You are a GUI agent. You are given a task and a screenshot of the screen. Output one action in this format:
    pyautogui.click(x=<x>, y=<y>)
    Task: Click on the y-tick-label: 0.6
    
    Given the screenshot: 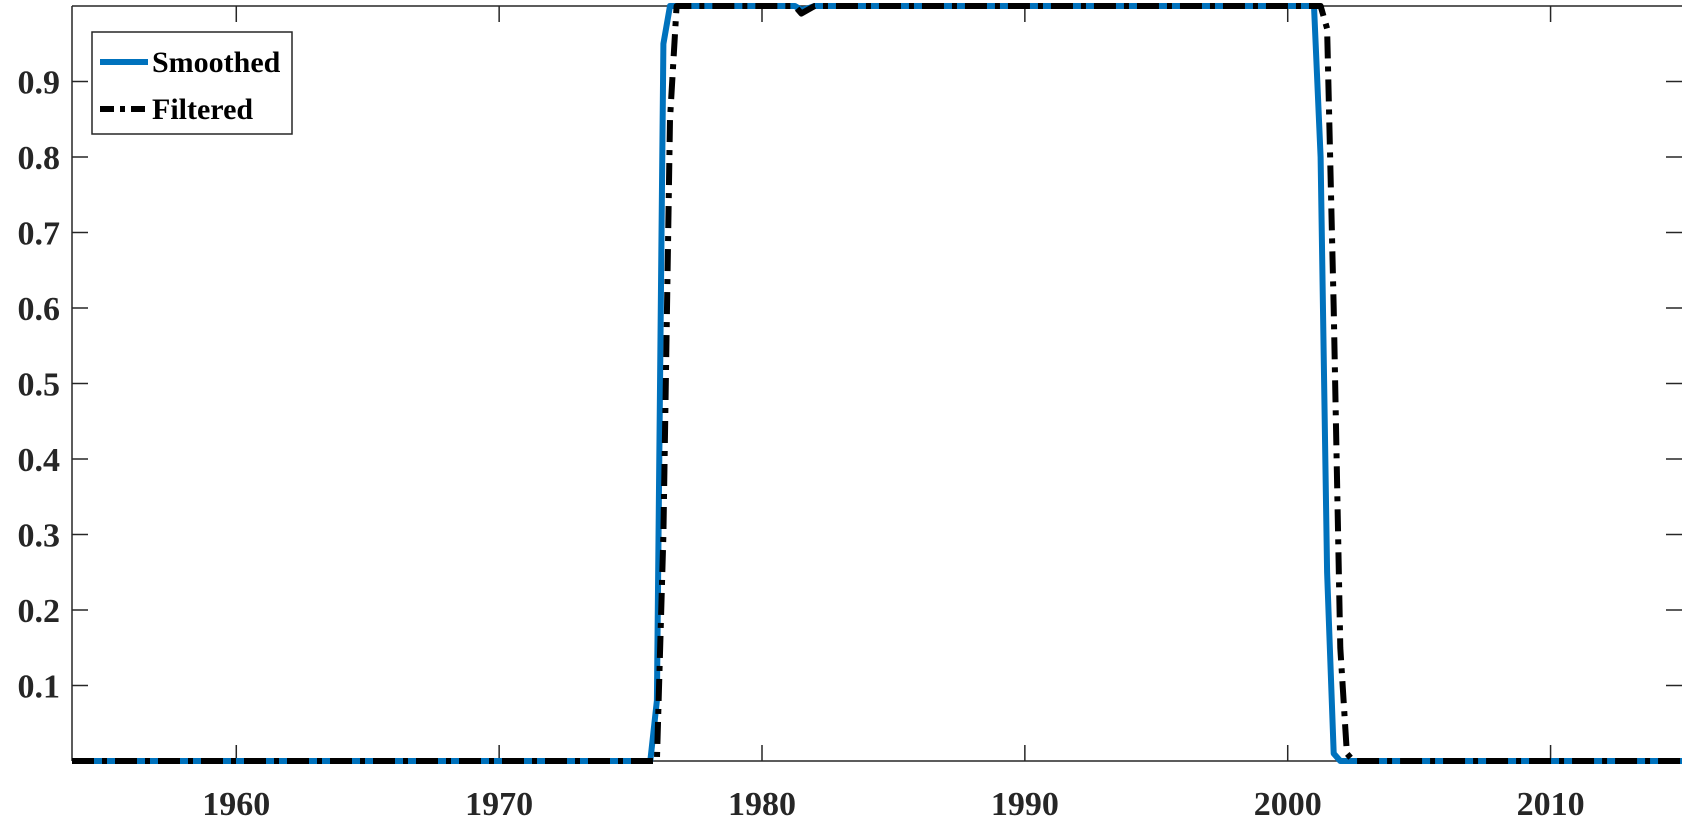 What is the action you would take?
    pyautogui.click(x=39, y=309)
    